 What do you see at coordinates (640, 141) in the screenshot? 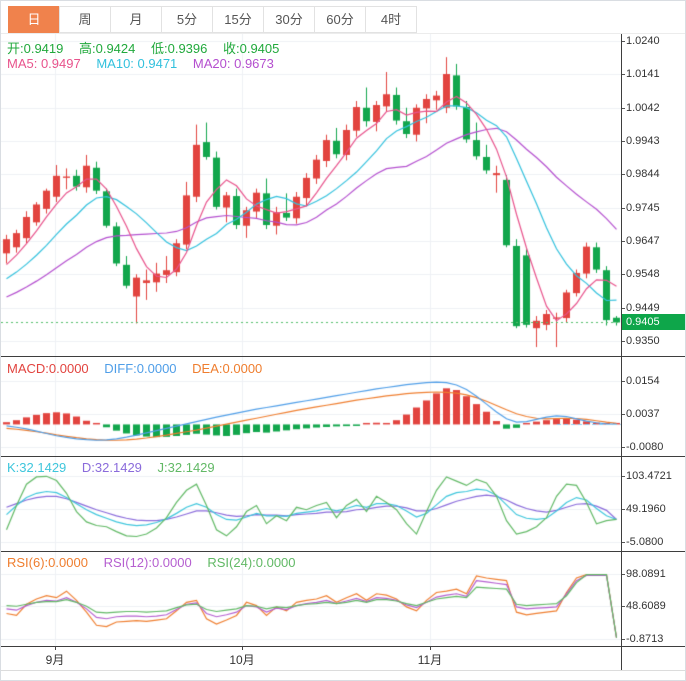
I see `y-axis-label: 0.9943` at bounding box center [640, 141].